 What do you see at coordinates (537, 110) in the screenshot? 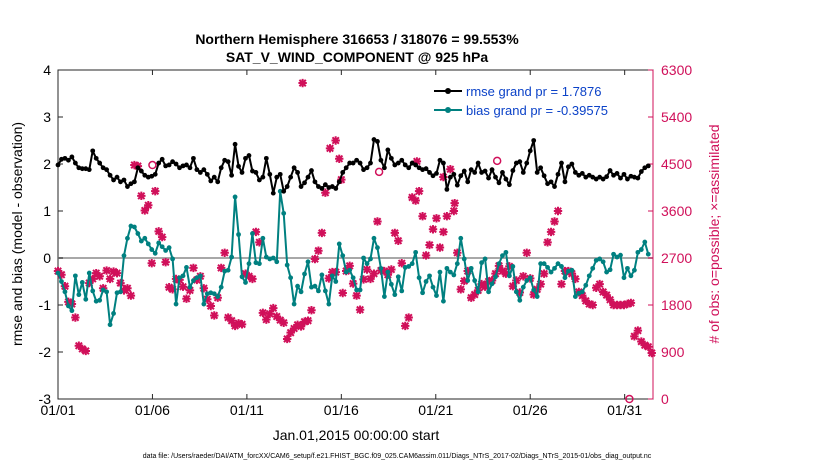
I see `legend-bias-label: bias grand pr = -0.39575` at bounding box center [537, 110].